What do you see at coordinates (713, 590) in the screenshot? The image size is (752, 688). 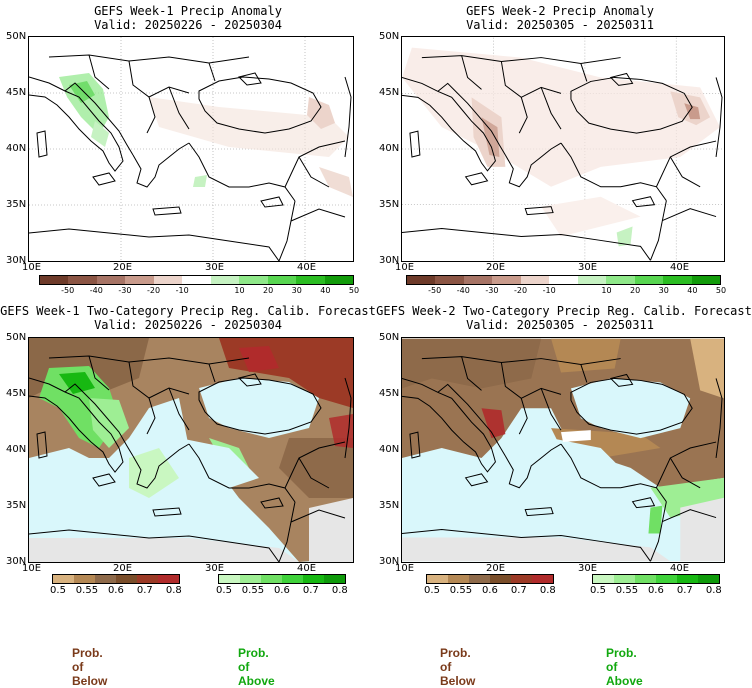 I see `colorbar-tick-label: 0.8` at bounding box center [713, 590].